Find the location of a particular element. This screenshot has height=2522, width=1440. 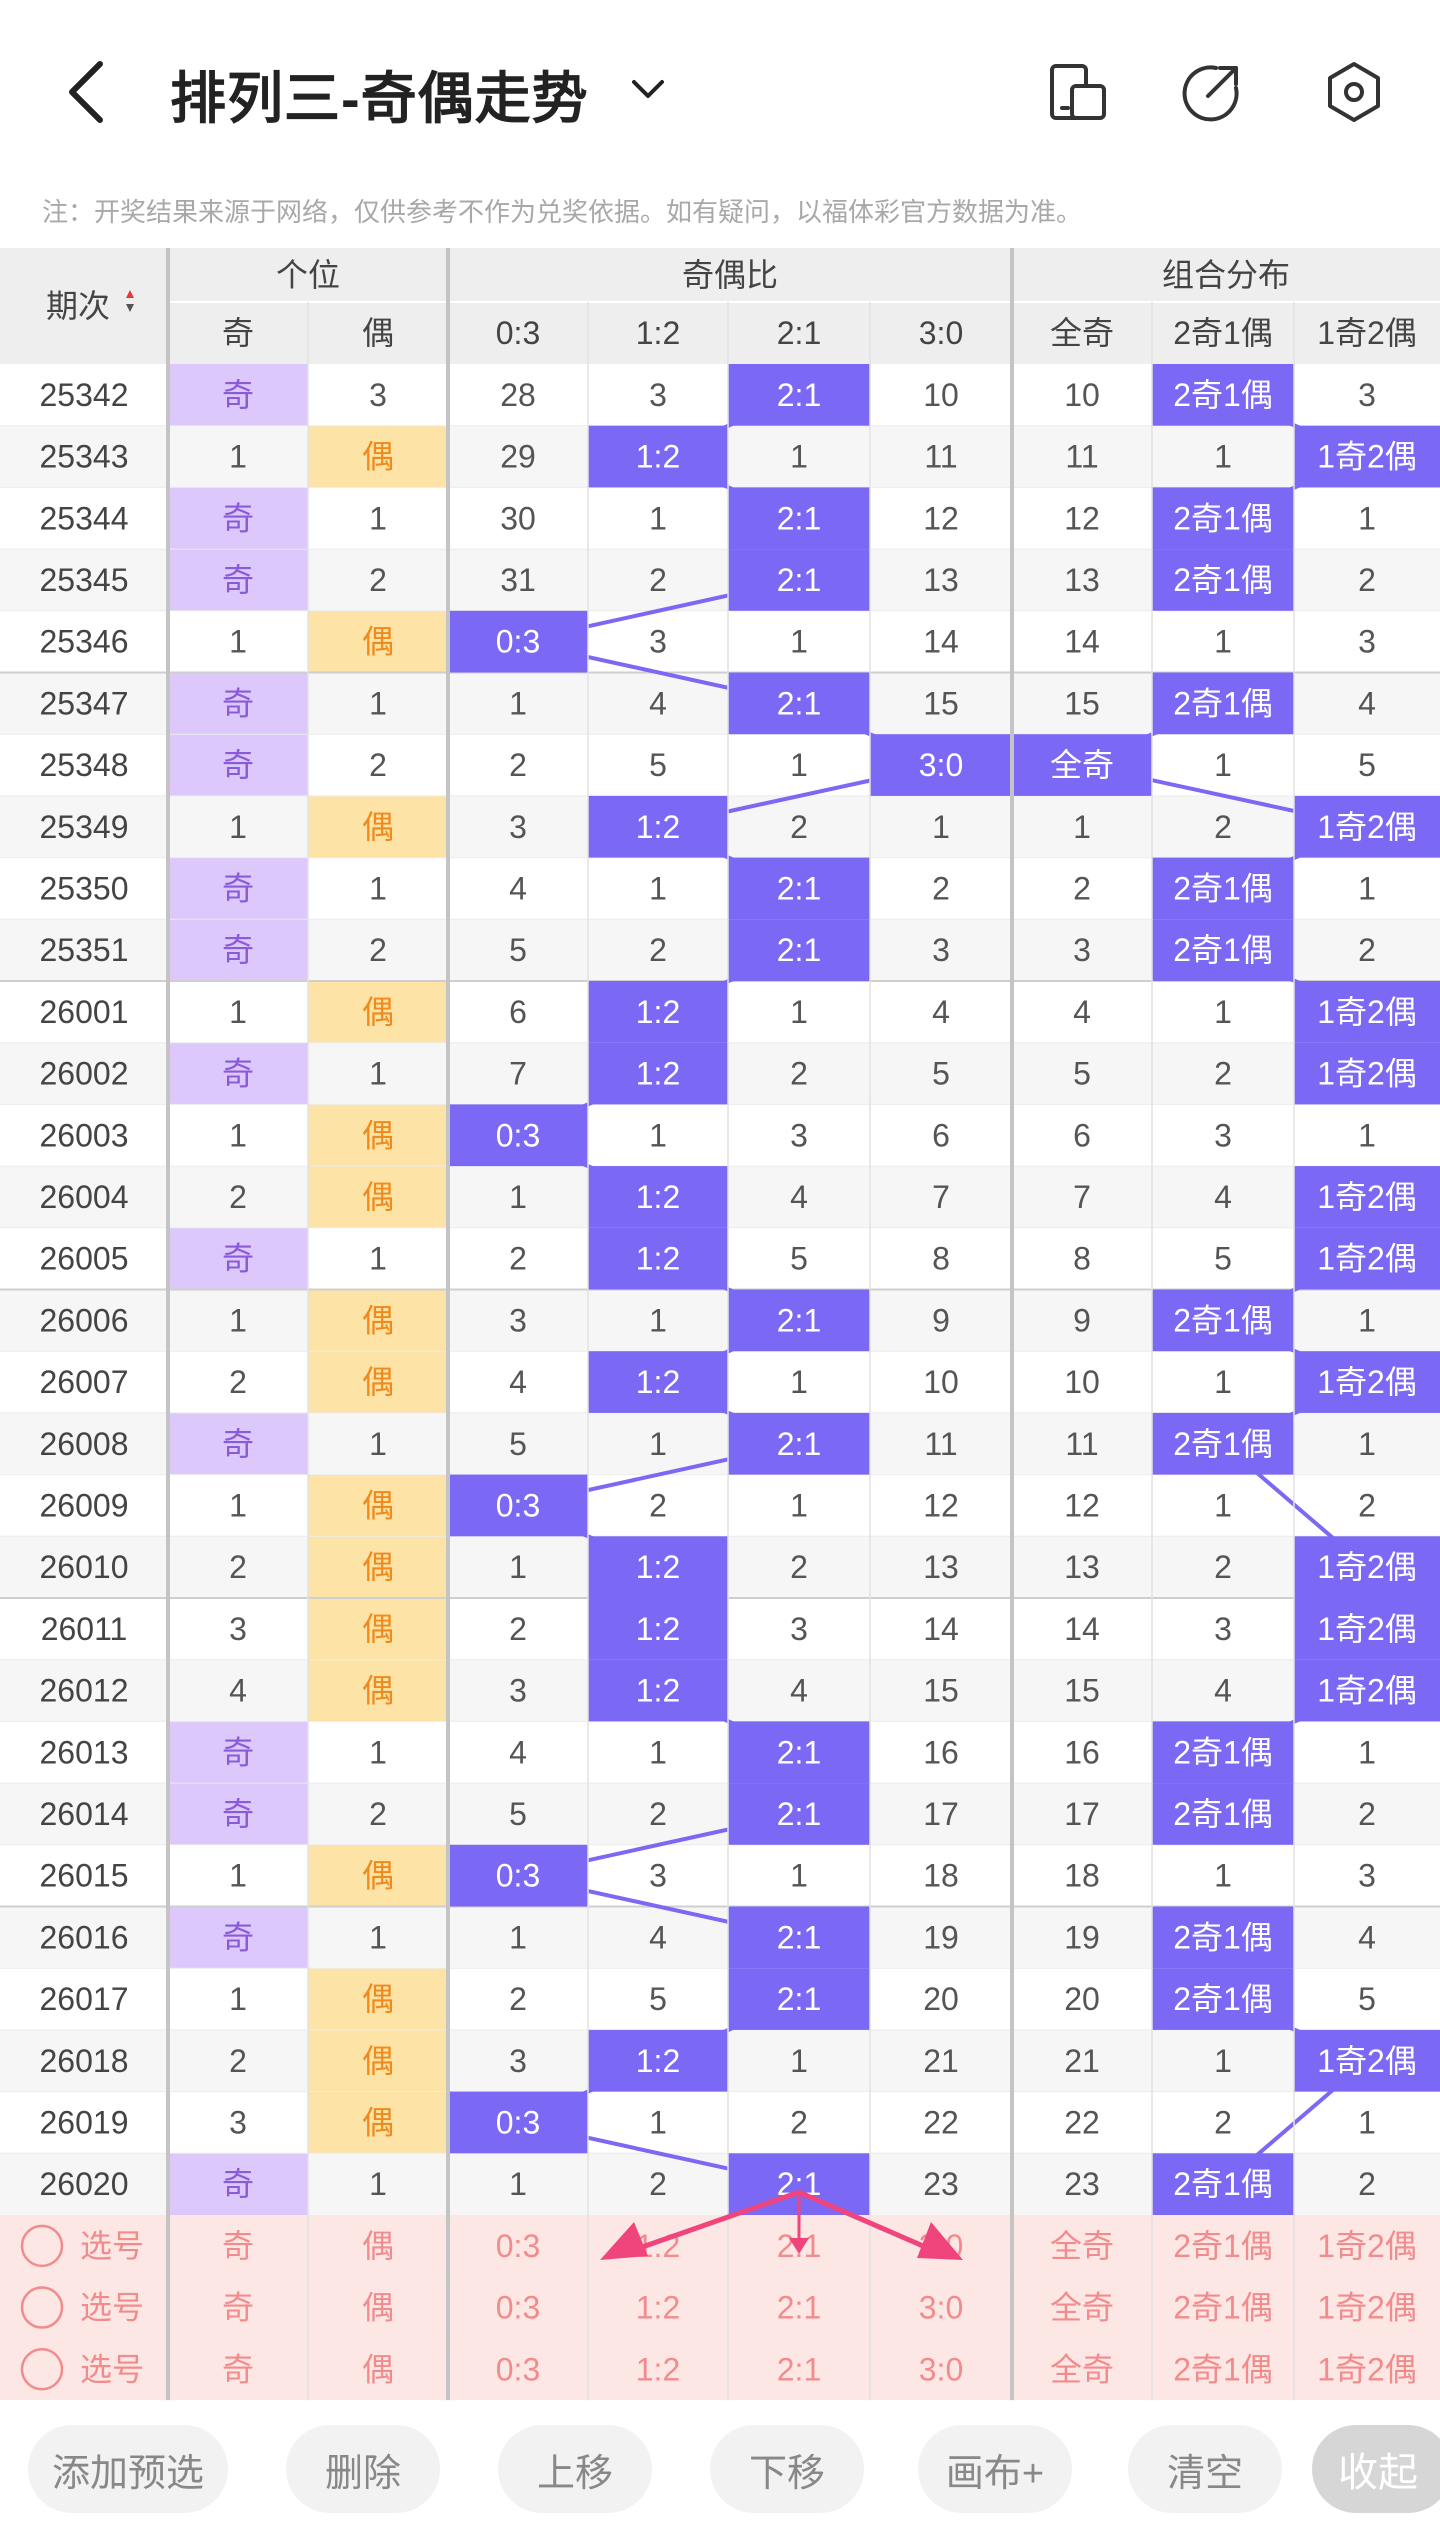

sort-down-icon is located at coordinates (130, 308).